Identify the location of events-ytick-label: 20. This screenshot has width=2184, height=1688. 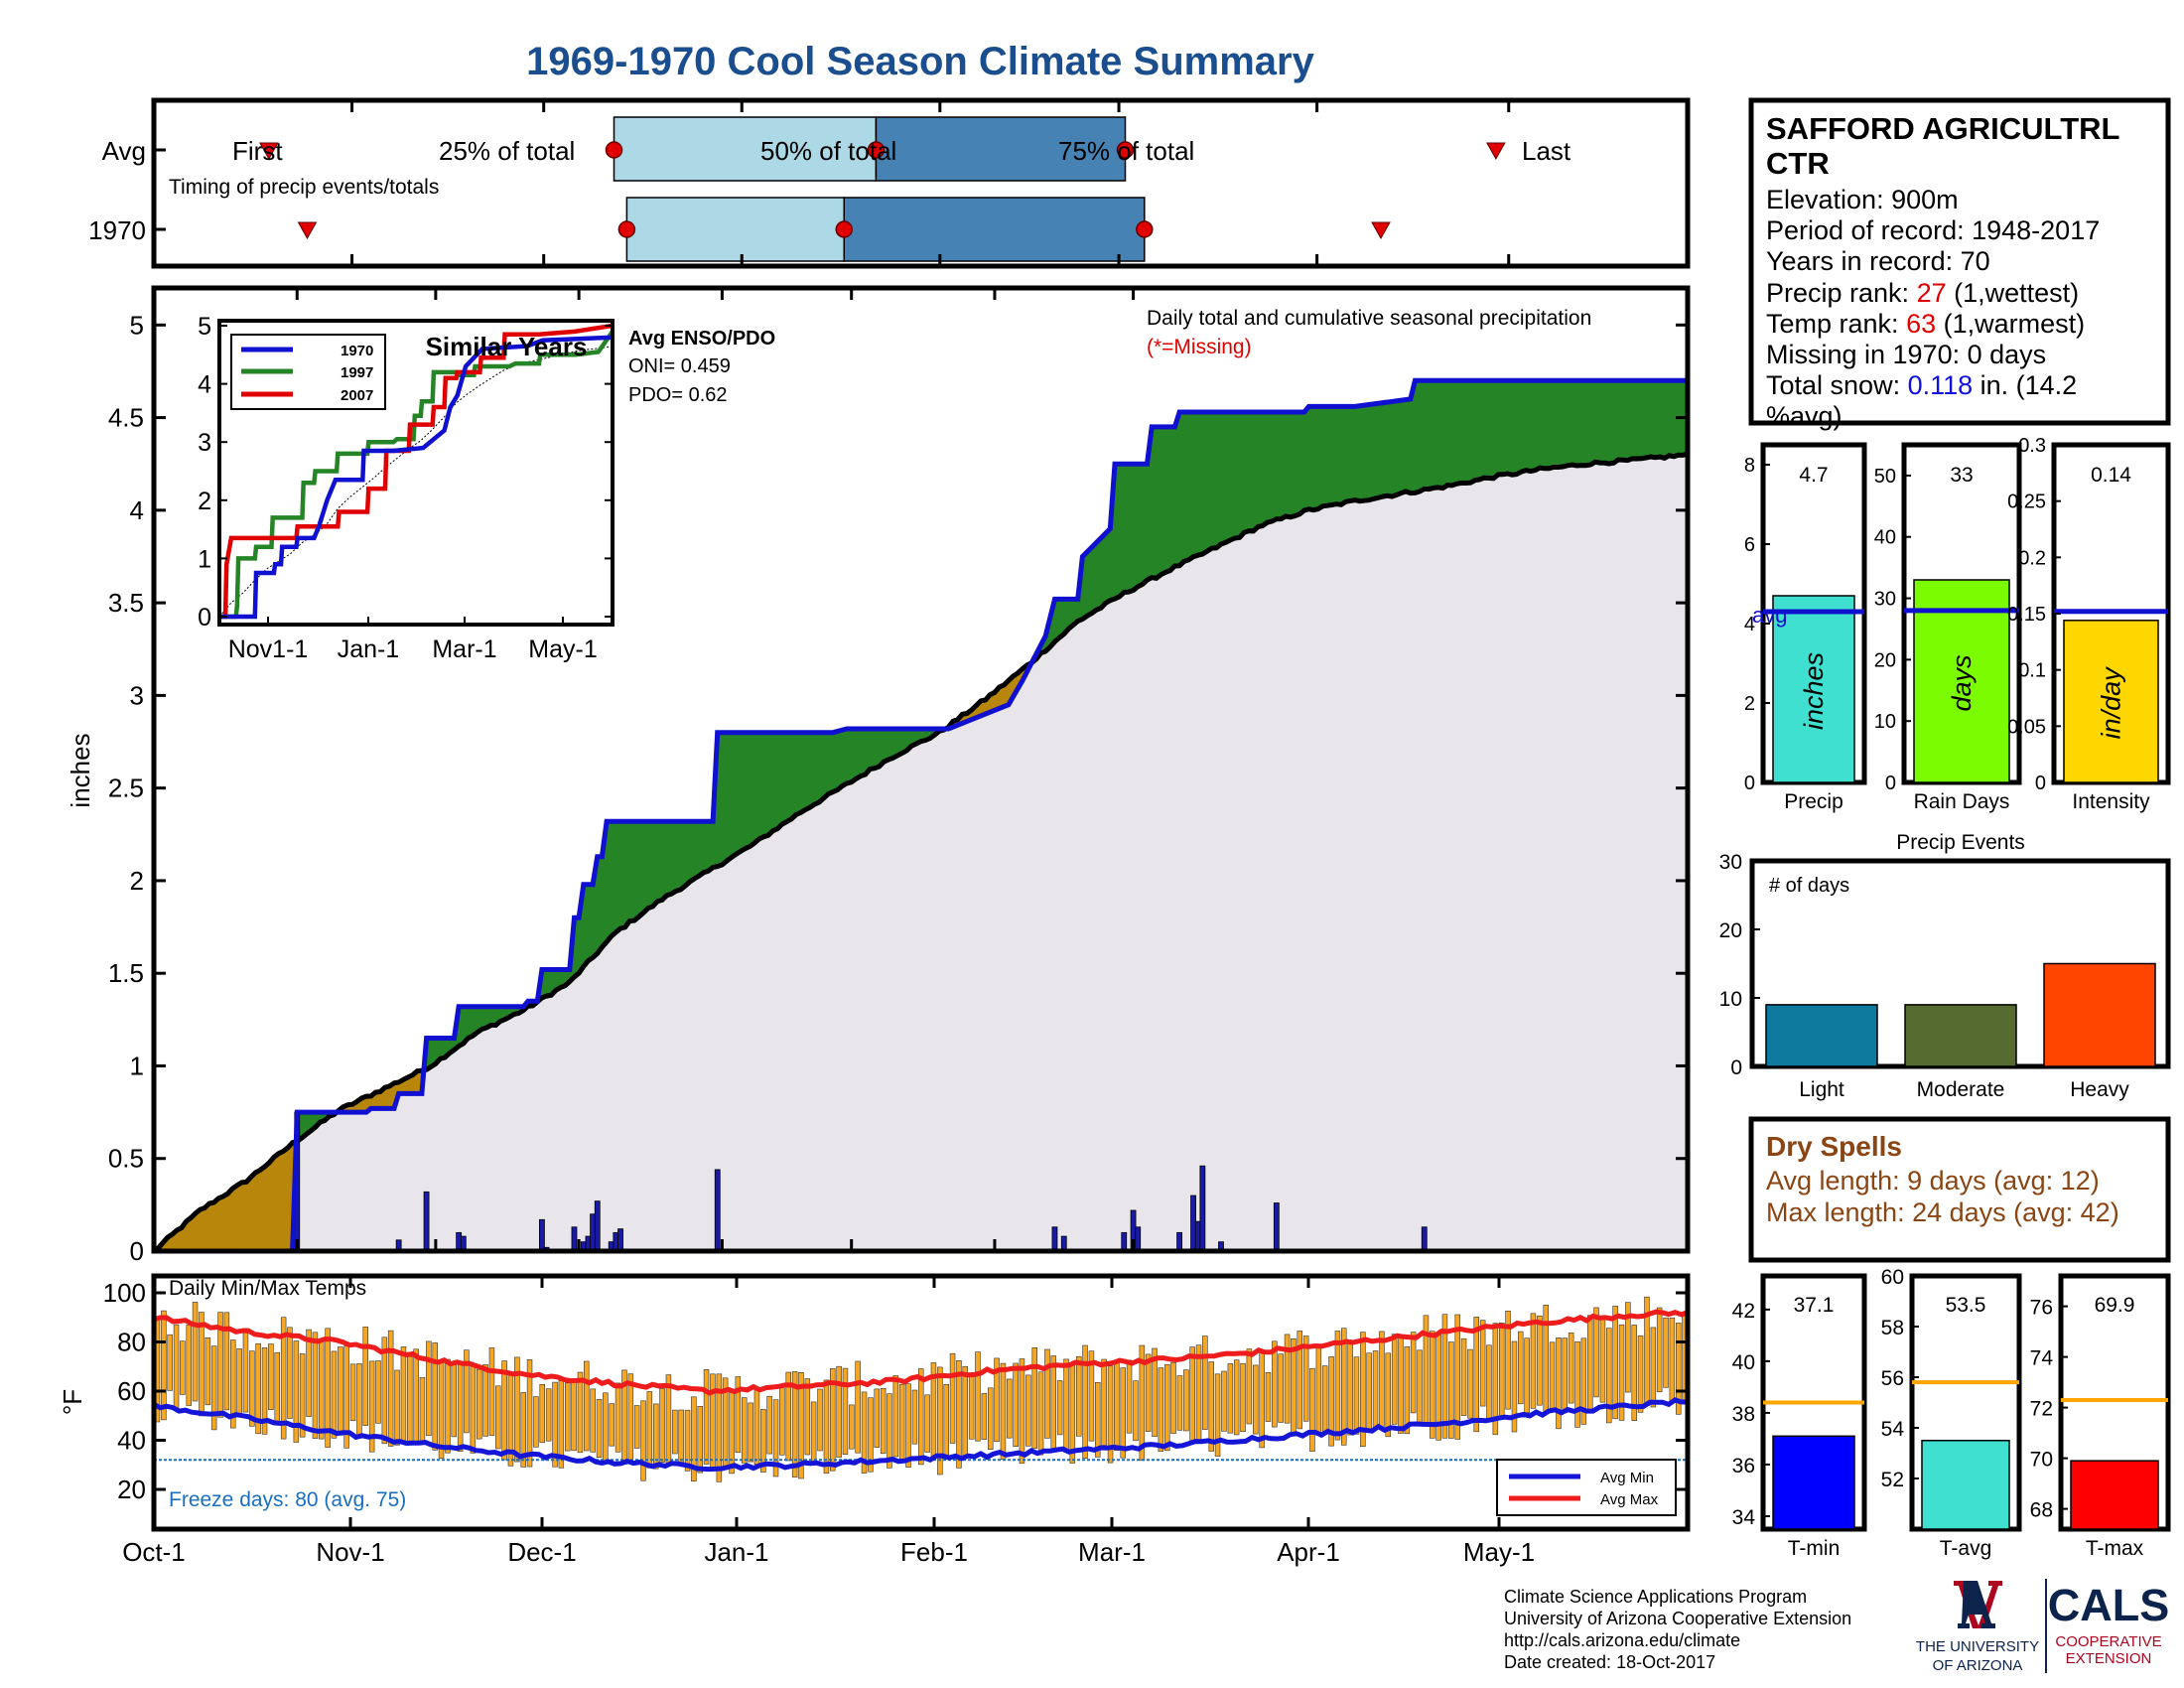
(1730, 930).